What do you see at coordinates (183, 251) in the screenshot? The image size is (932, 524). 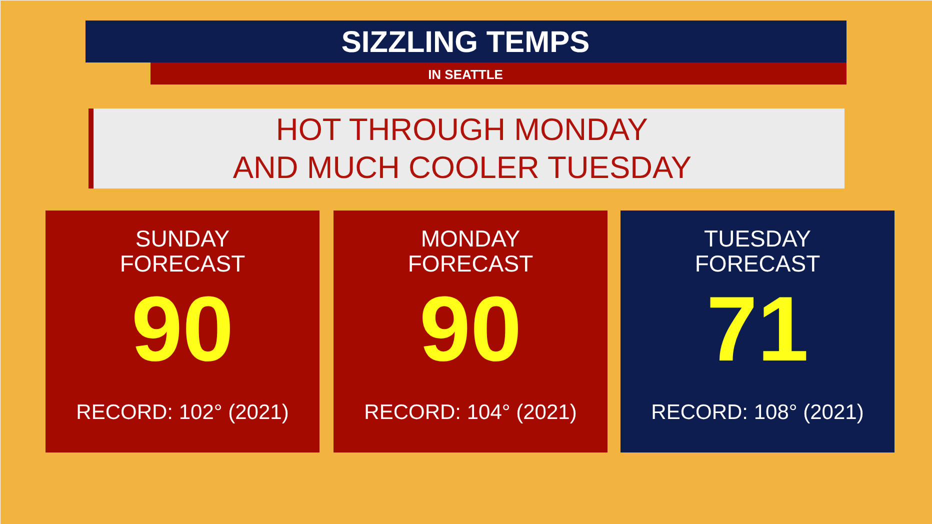 I see `category-label: SUNDAY FORECAST` at bounding box center [183, 251].